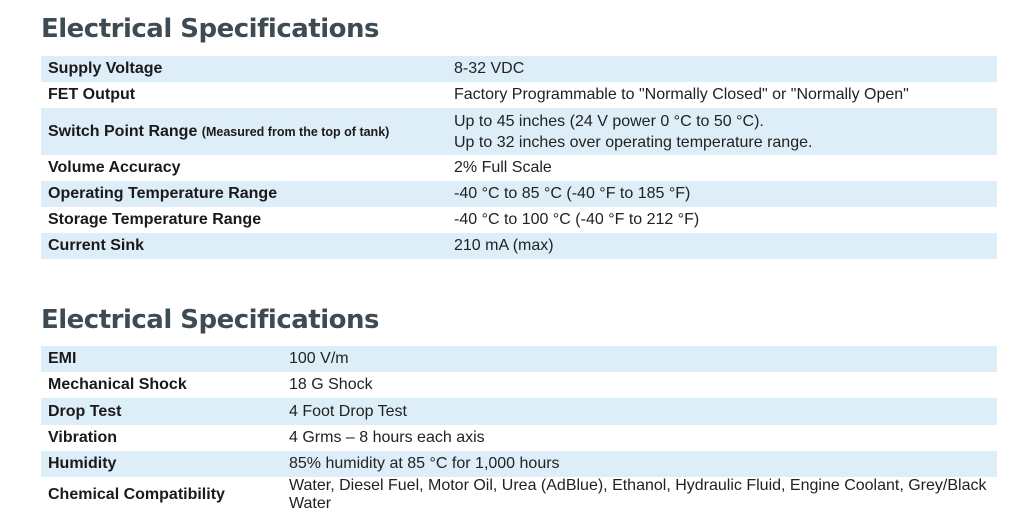  I want to click on spec-label: Chemical Compatibility, so click(136, 494).